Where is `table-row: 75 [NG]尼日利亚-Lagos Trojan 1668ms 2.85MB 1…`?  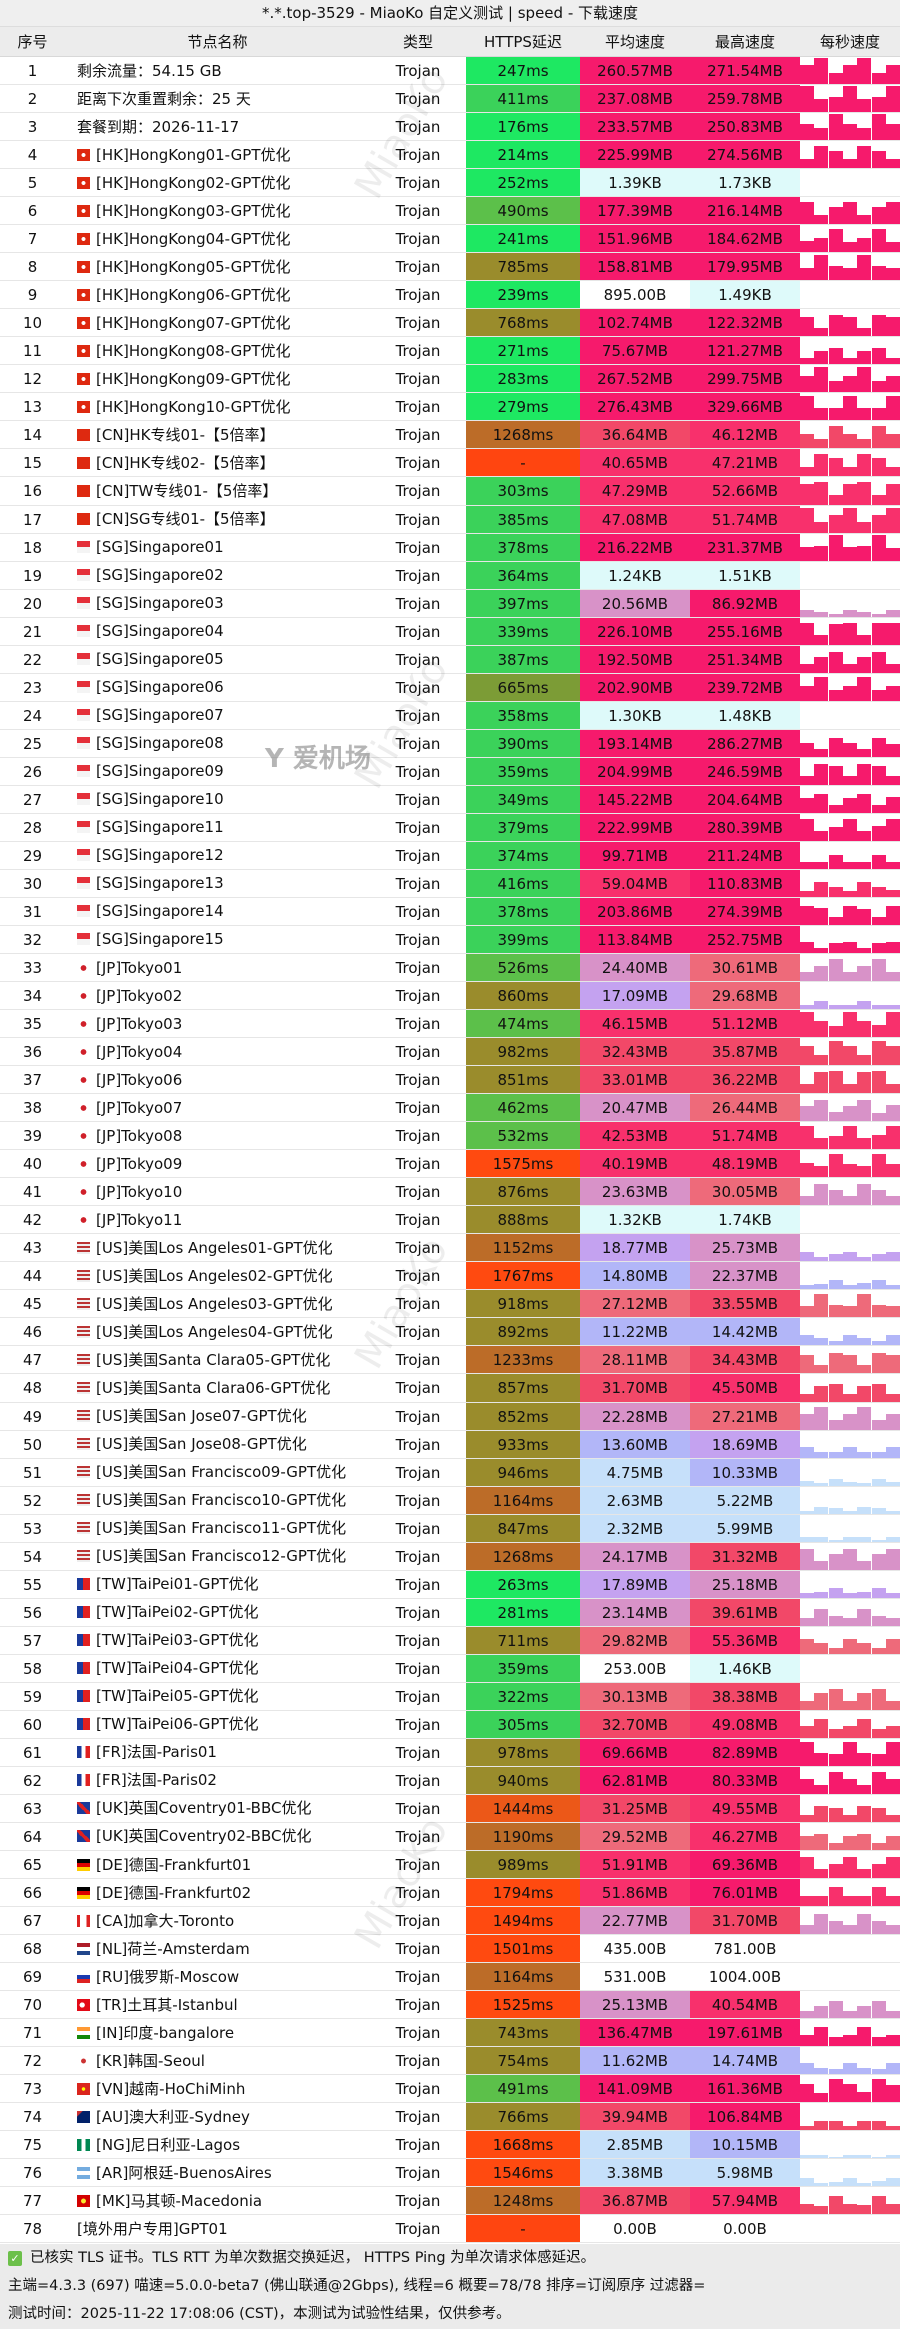
table-row: 75 [NG]尼日利亚-Lagos Trojan 1668ms 2.85MB 1… is located at coordinates (450, 2145).